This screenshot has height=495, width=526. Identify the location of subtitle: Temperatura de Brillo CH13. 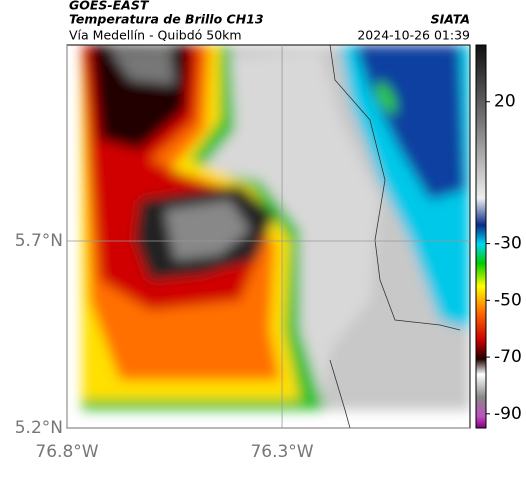
(166, 19).